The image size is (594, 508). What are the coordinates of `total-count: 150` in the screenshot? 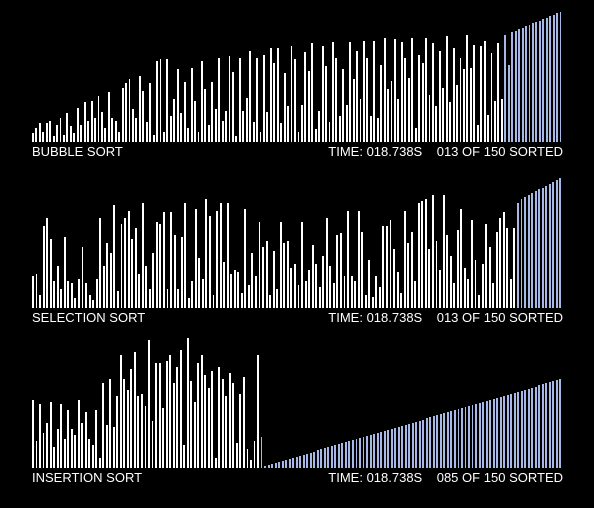 It's located at (494, 317).